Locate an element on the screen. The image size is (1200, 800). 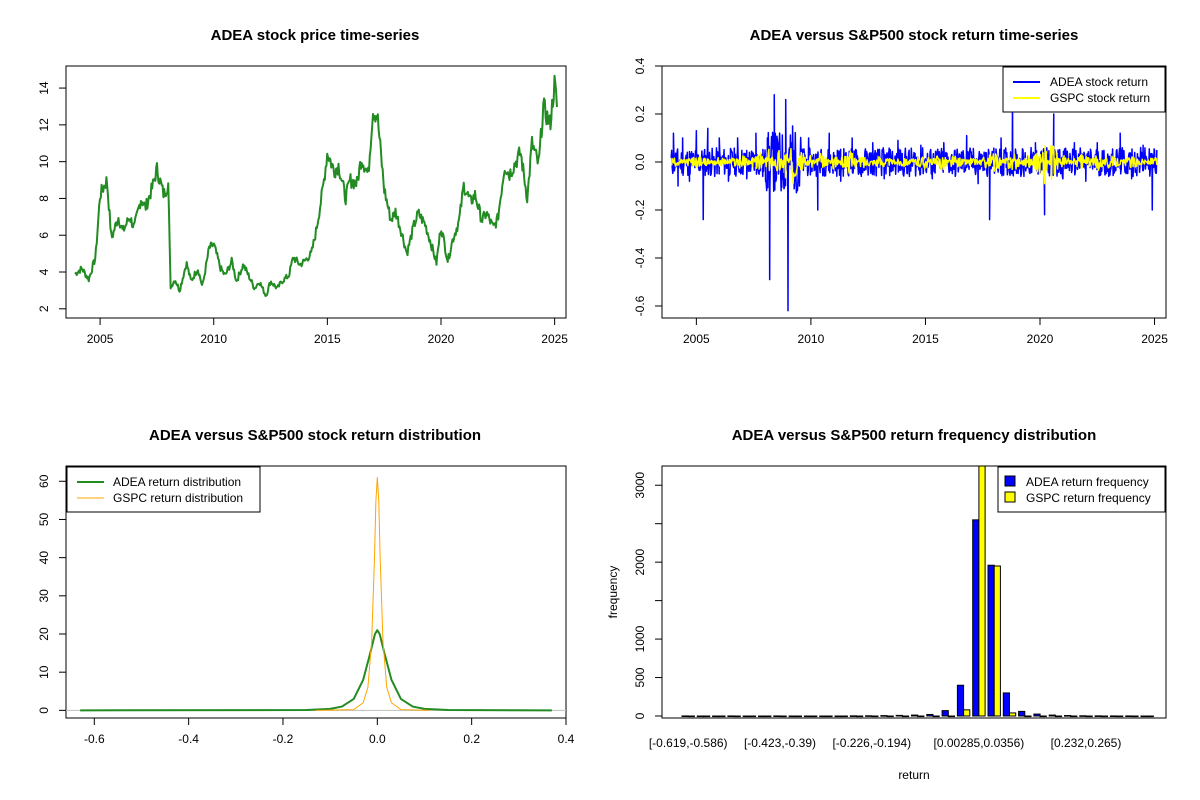
x-tick-label: -0.2 is located at coordinates (283, 739).